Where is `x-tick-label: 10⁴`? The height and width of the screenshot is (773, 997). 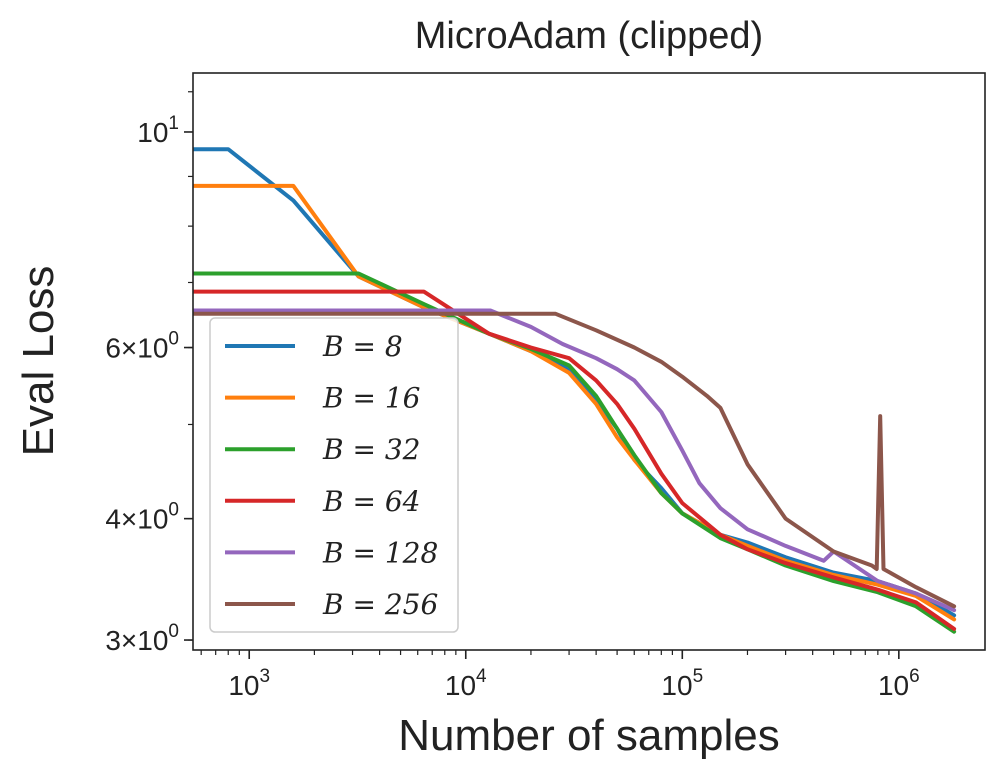 x-tick-label: 10⁴ is located at coordinates (466, 683).